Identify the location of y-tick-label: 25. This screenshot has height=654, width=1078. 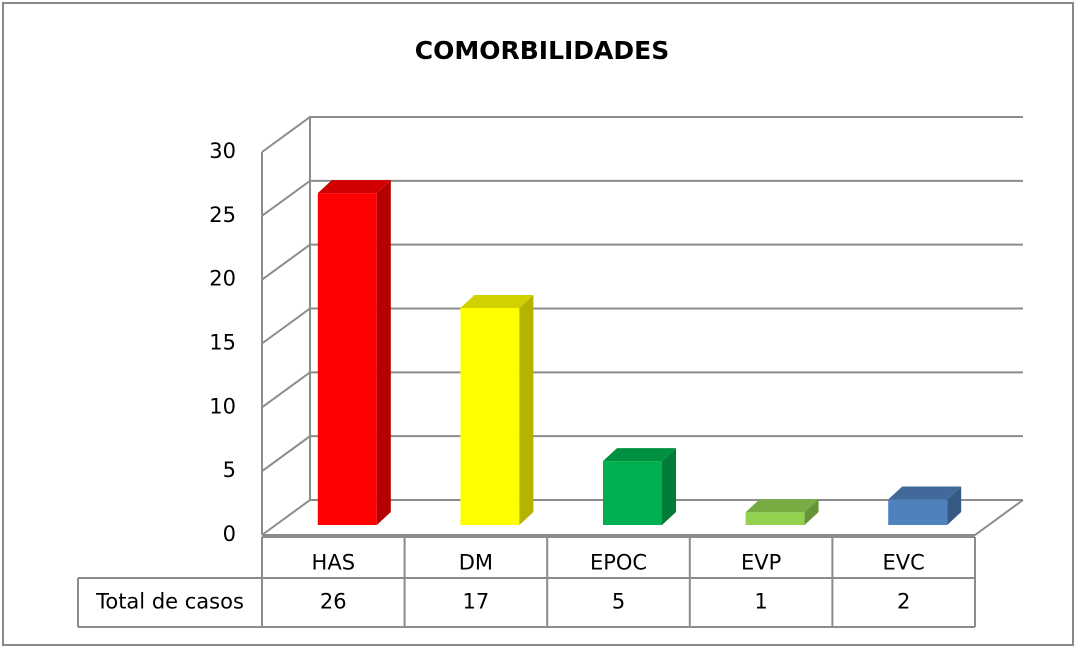
(222, 215).